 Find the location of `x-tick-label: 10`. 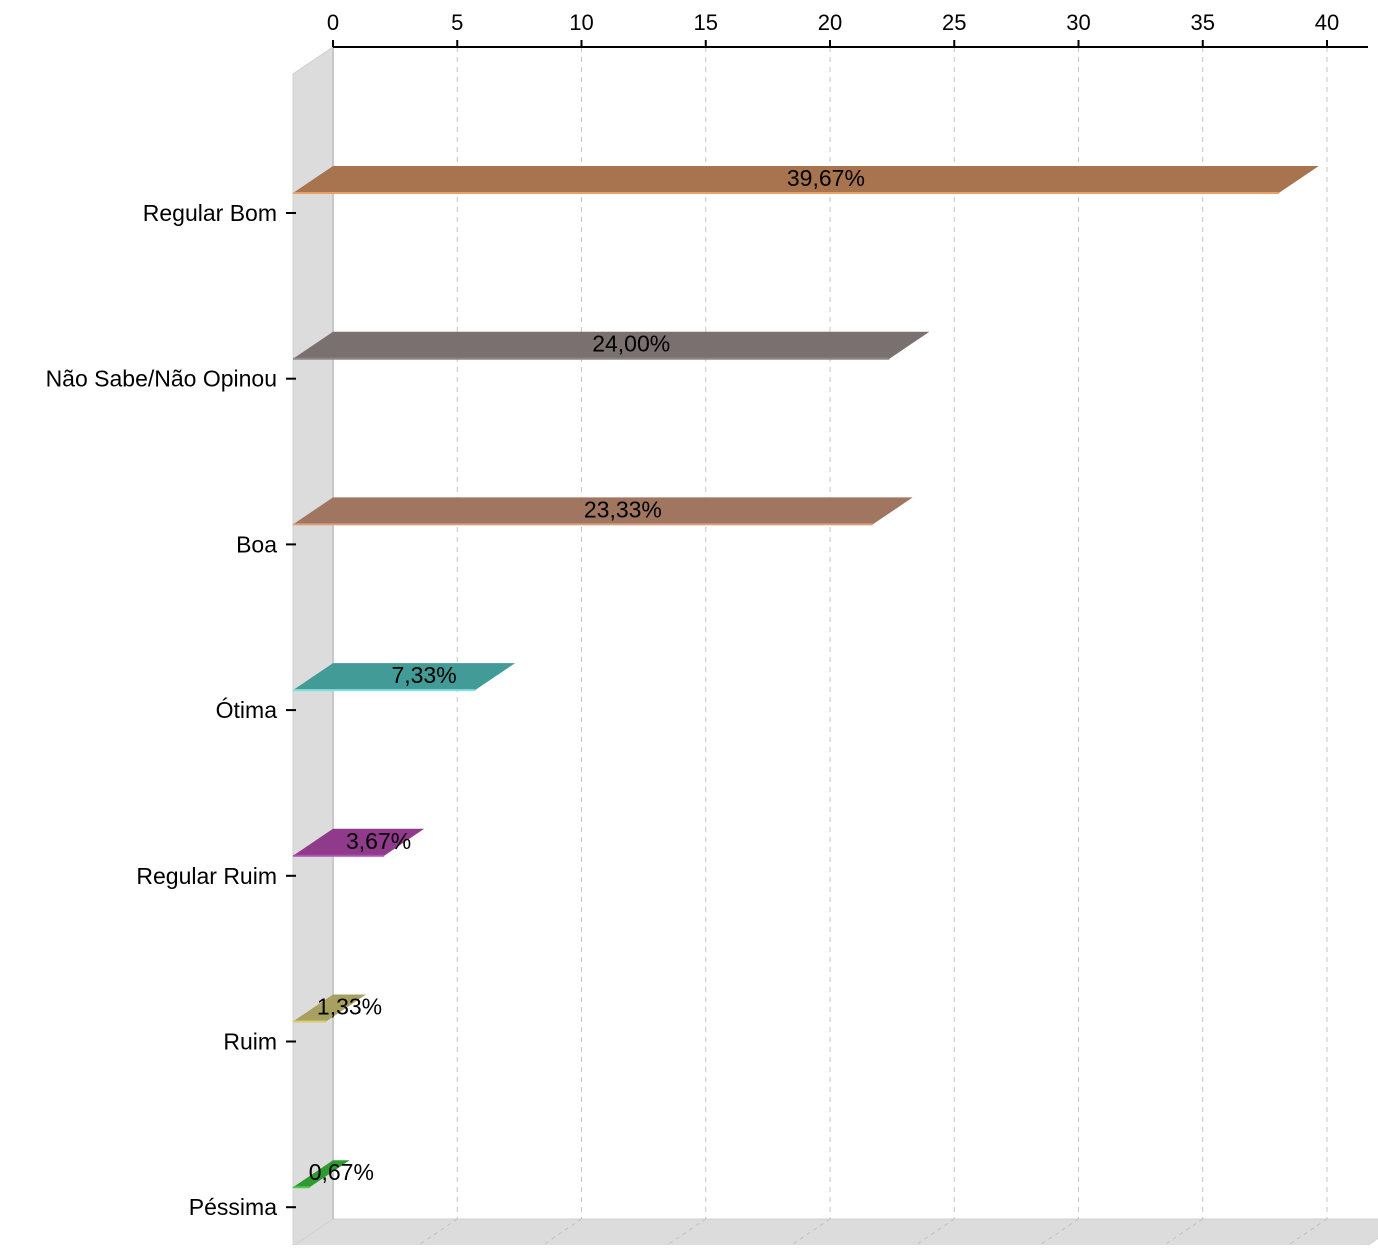

x-tick-label: 10 is located at coordinates (581, 22).